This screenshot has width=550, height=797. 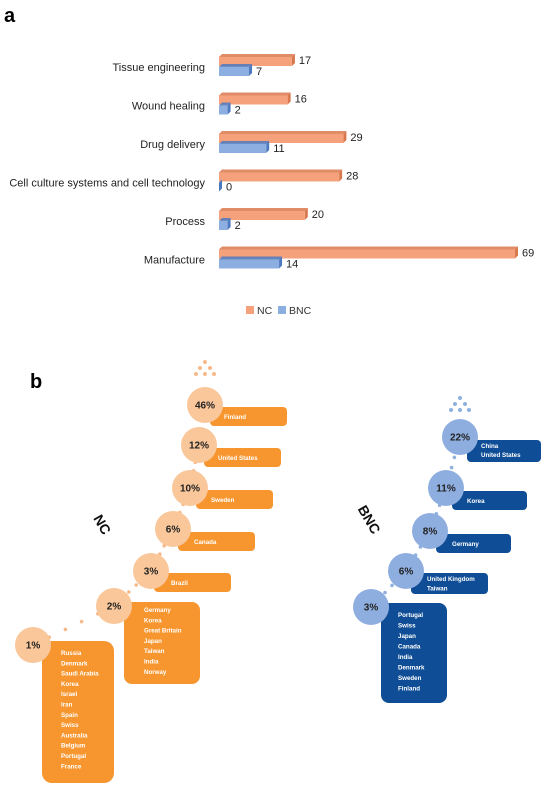 I want to click on percent-label: 22%, so click(x=460, y=438).